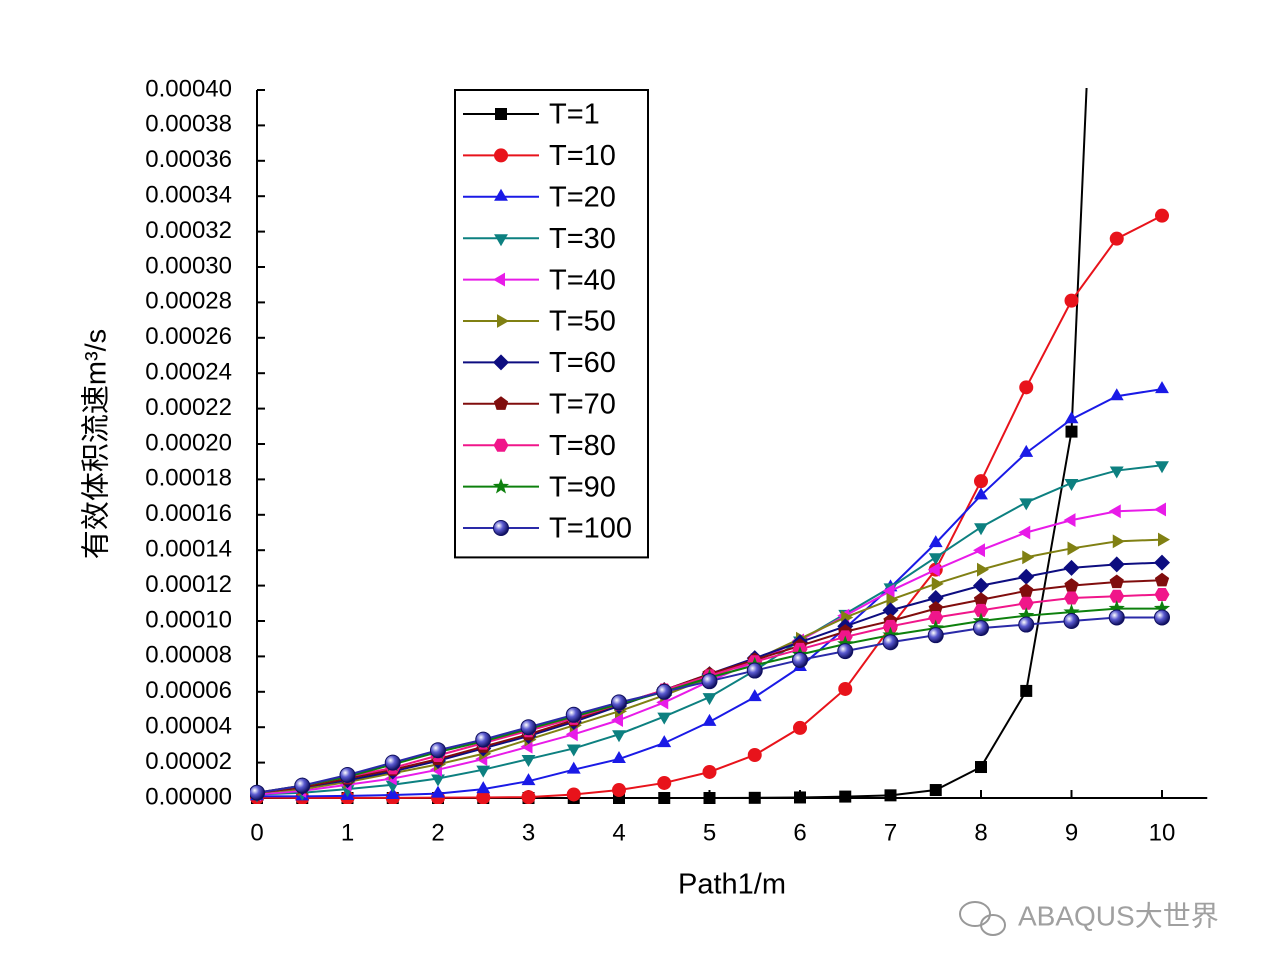 This screenshot has height=978, width=1280. Describe the element at coordinates (188, 549) in the screenshot. I see `y-tick-label: 0.00014` at that location.